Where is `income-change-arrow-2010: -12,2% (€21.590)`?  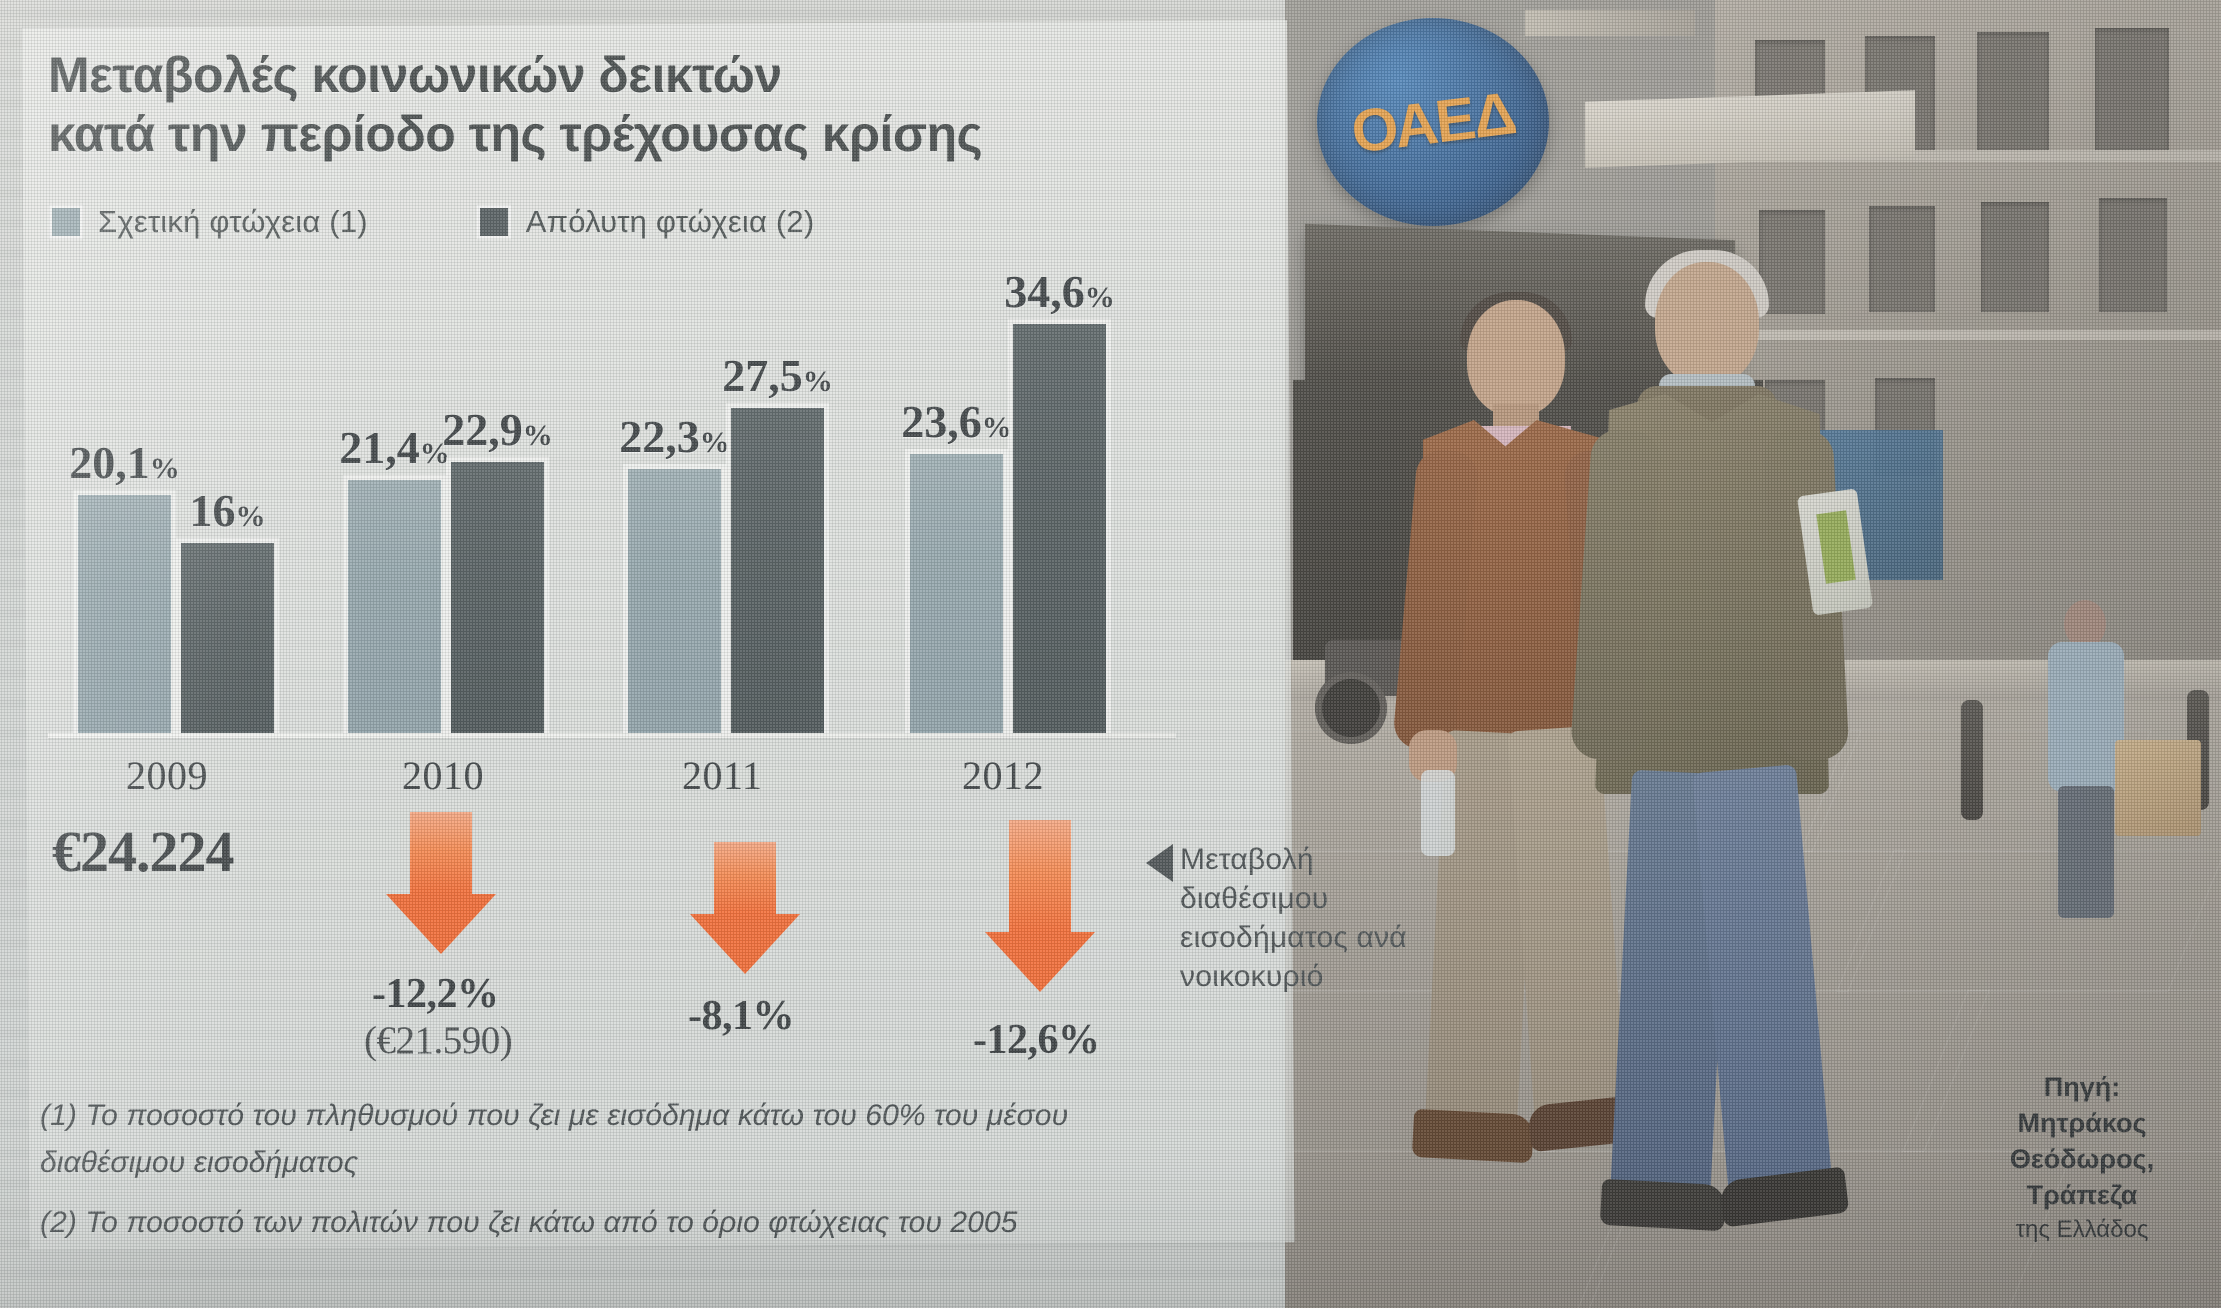
income-change-arrow-2010: -12,2% (€21.590) is located at coordinates (438, 937).